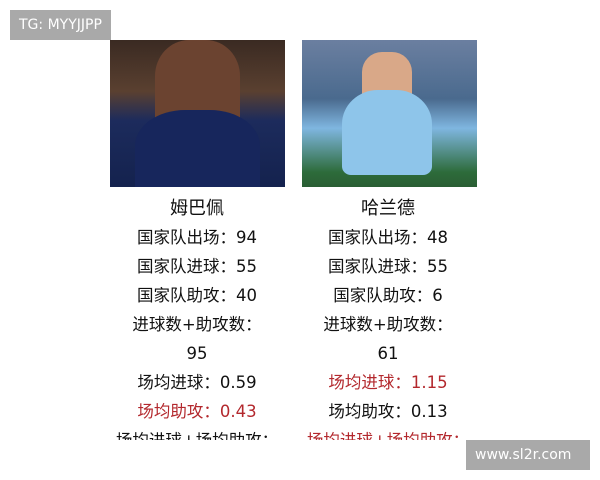 Image resolution: width=600 pixels, height=480 pixels. What do you see at coordinates (197, 382) in the screenshot?
I see `stat-row: 场均进球：0.59` at bounding box center [197, 382].